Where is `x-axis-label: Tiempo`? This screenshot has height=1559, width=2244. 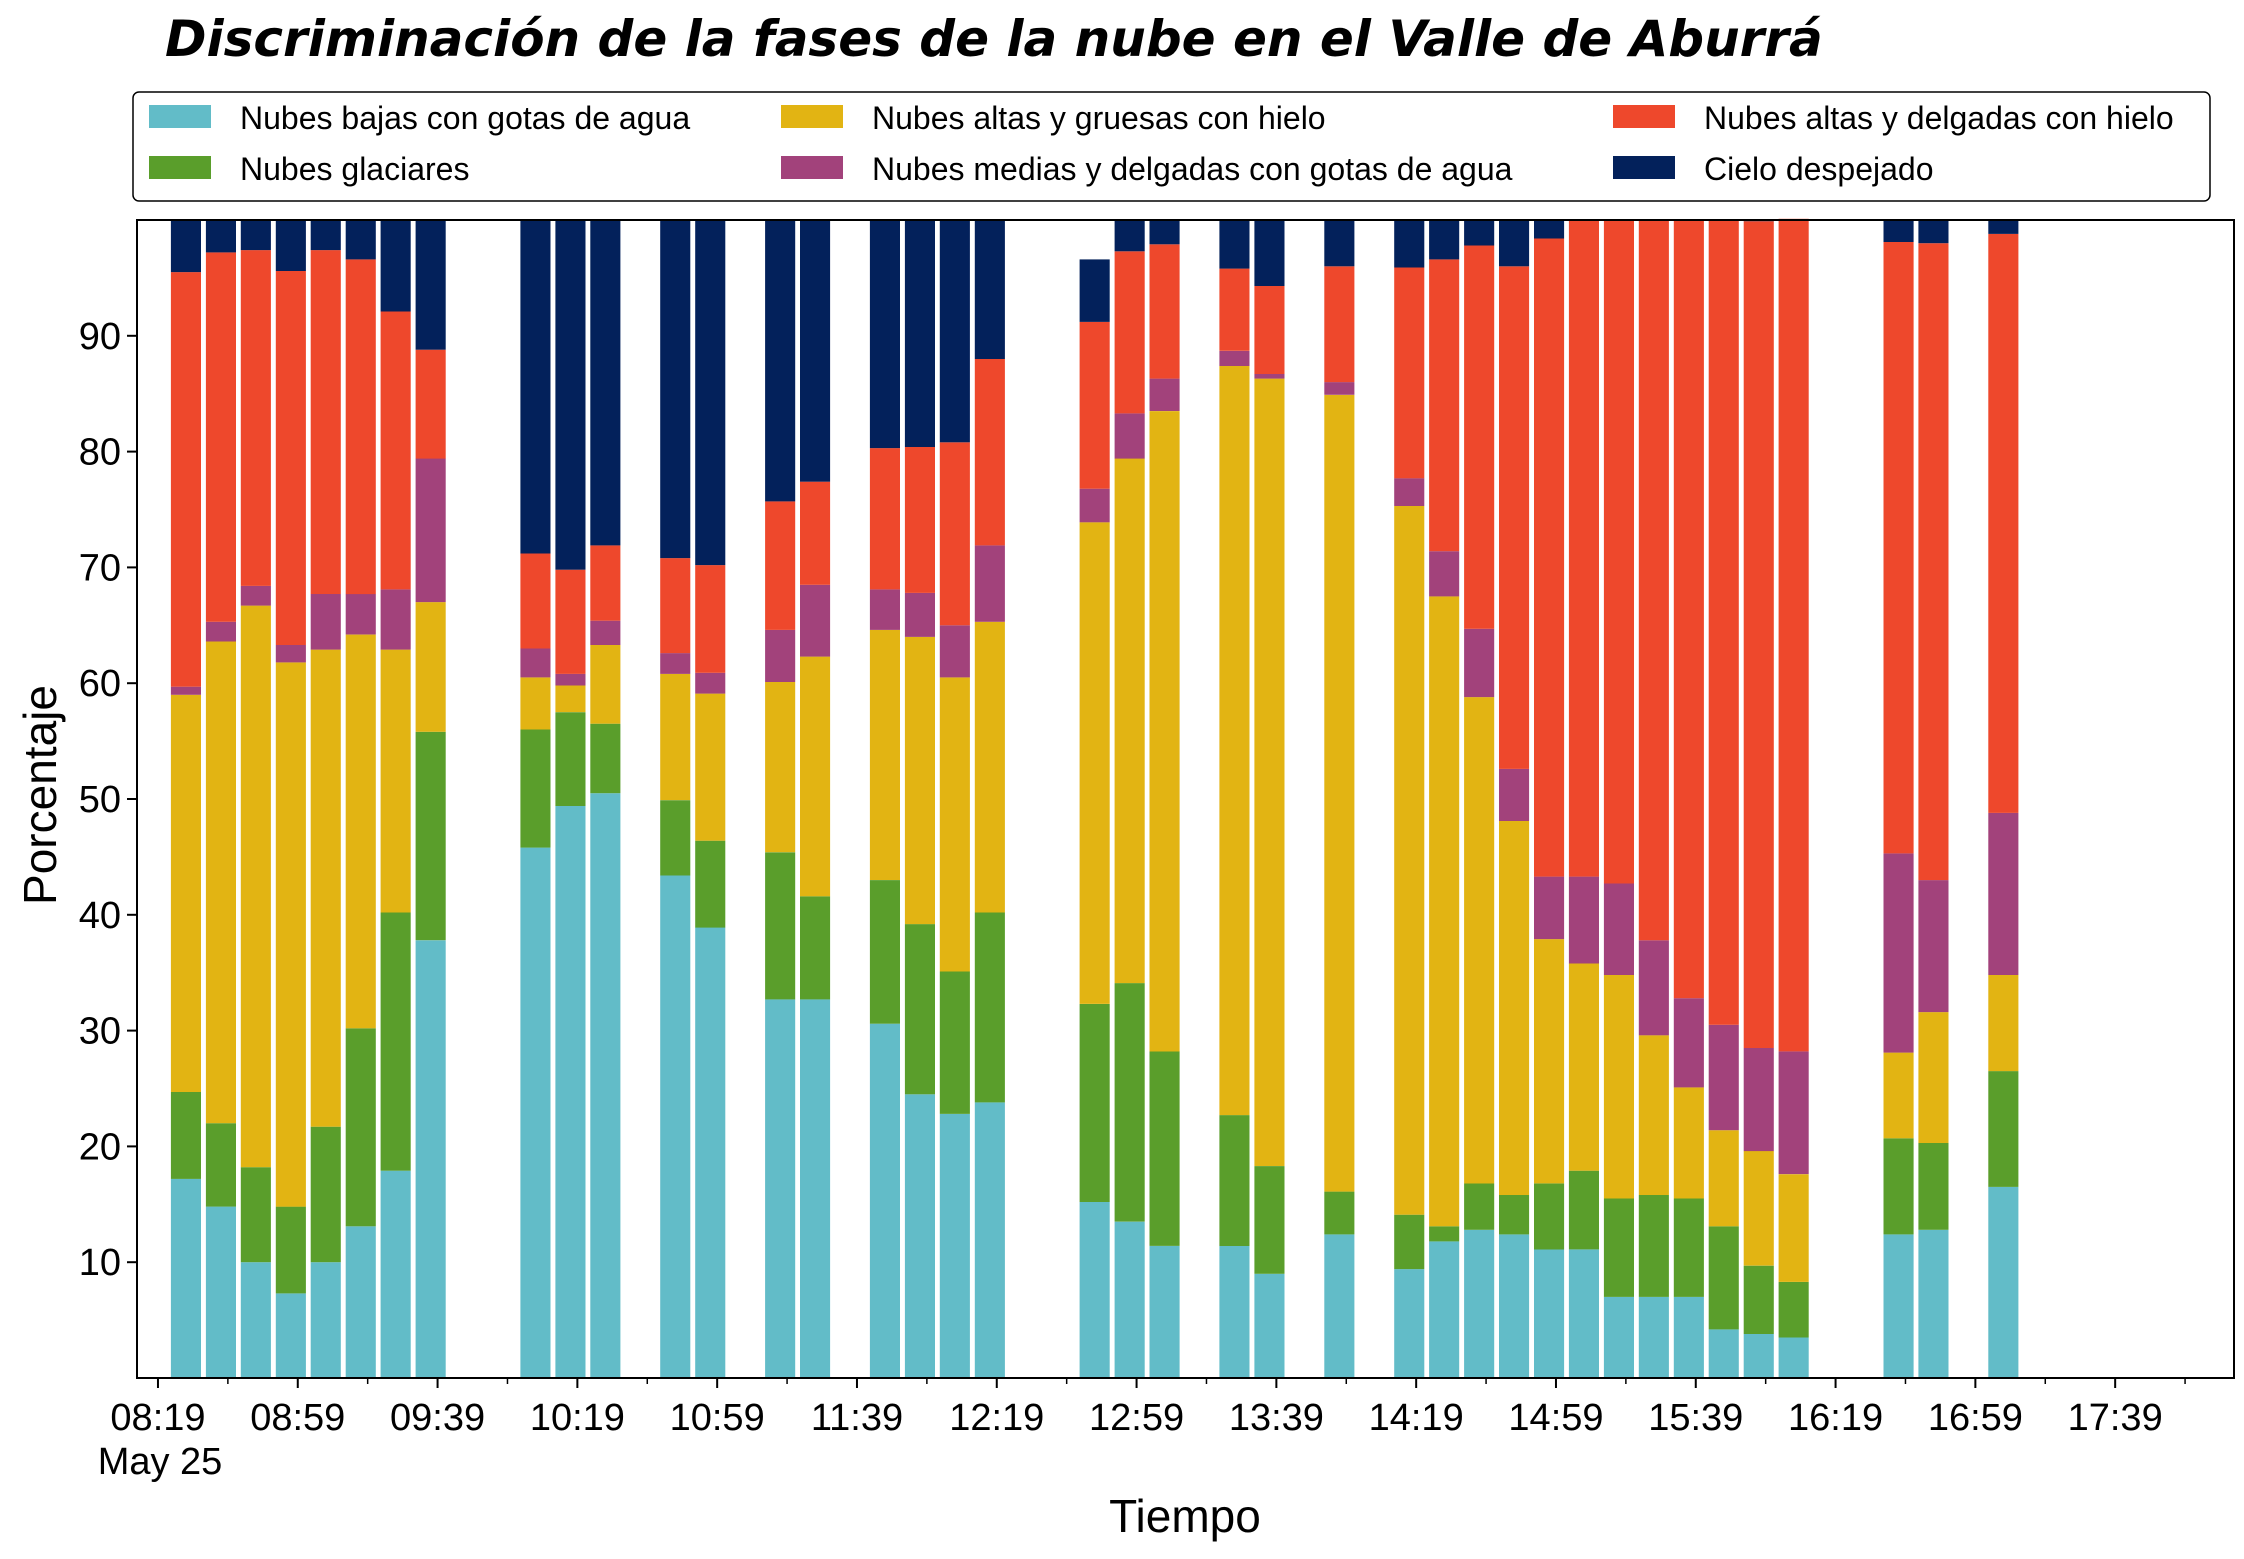
x-axis-label: Tiempo is located at coordinates (1185, 1516).